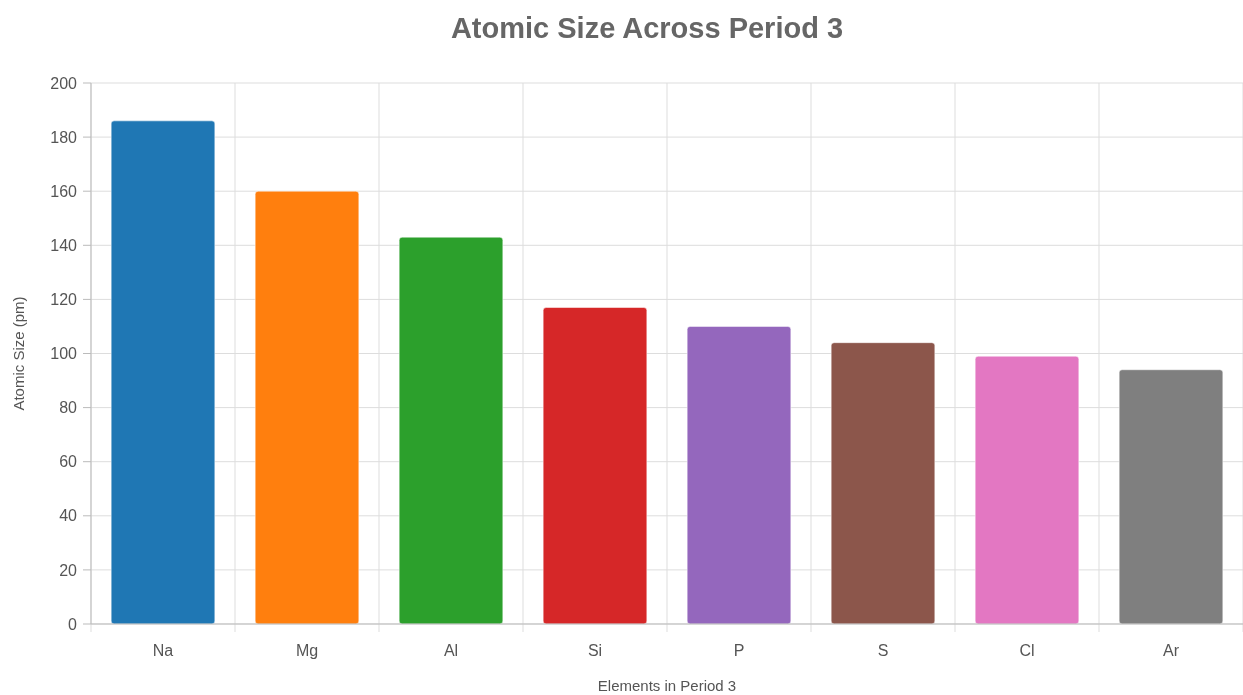 Image resolution: width=1243 pixels, height=695 pixels. I want to click on chart-title: Atomic Size Across Period 3, so click(647, 28).